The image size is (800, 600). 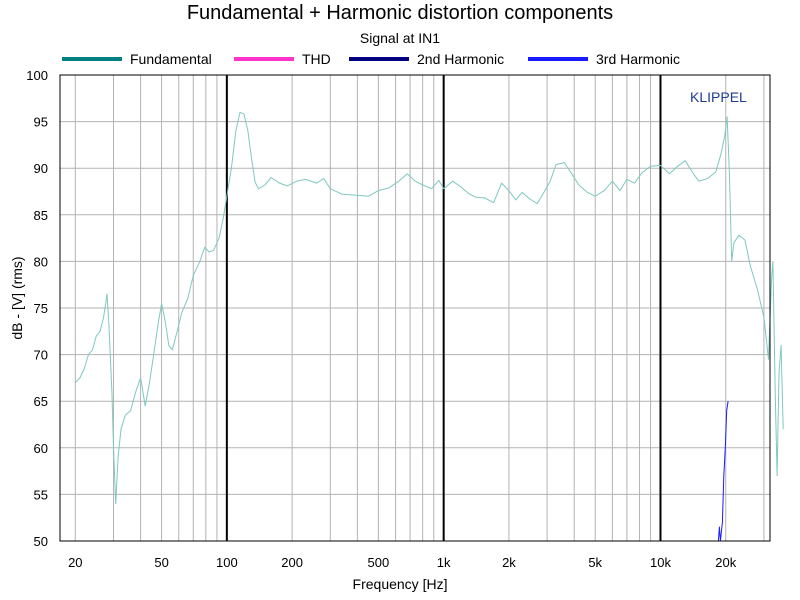 I want to click on y-axis-label: dB - [V] (rms), so click(x=17, y=298).